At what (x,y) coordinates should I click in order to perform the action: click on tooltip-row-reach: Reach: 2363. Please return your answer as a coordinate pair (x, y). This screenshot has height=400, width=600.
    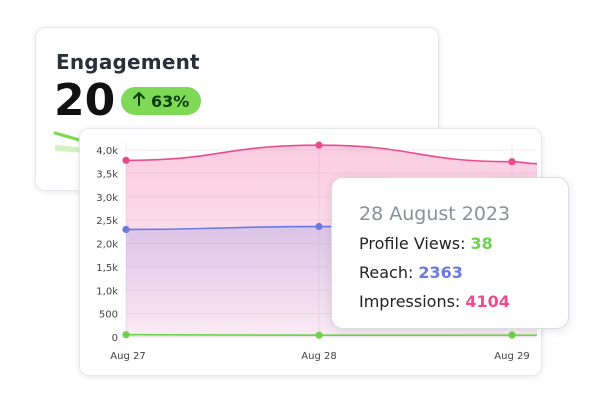
    Looking at the image, I should click on (411, 272).